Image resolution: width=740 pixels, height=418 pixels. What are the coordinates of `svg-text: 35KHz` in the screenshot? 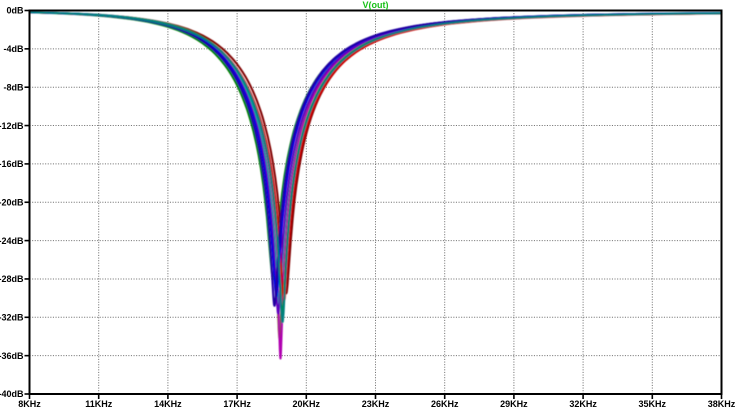 It's located at (653, 404).